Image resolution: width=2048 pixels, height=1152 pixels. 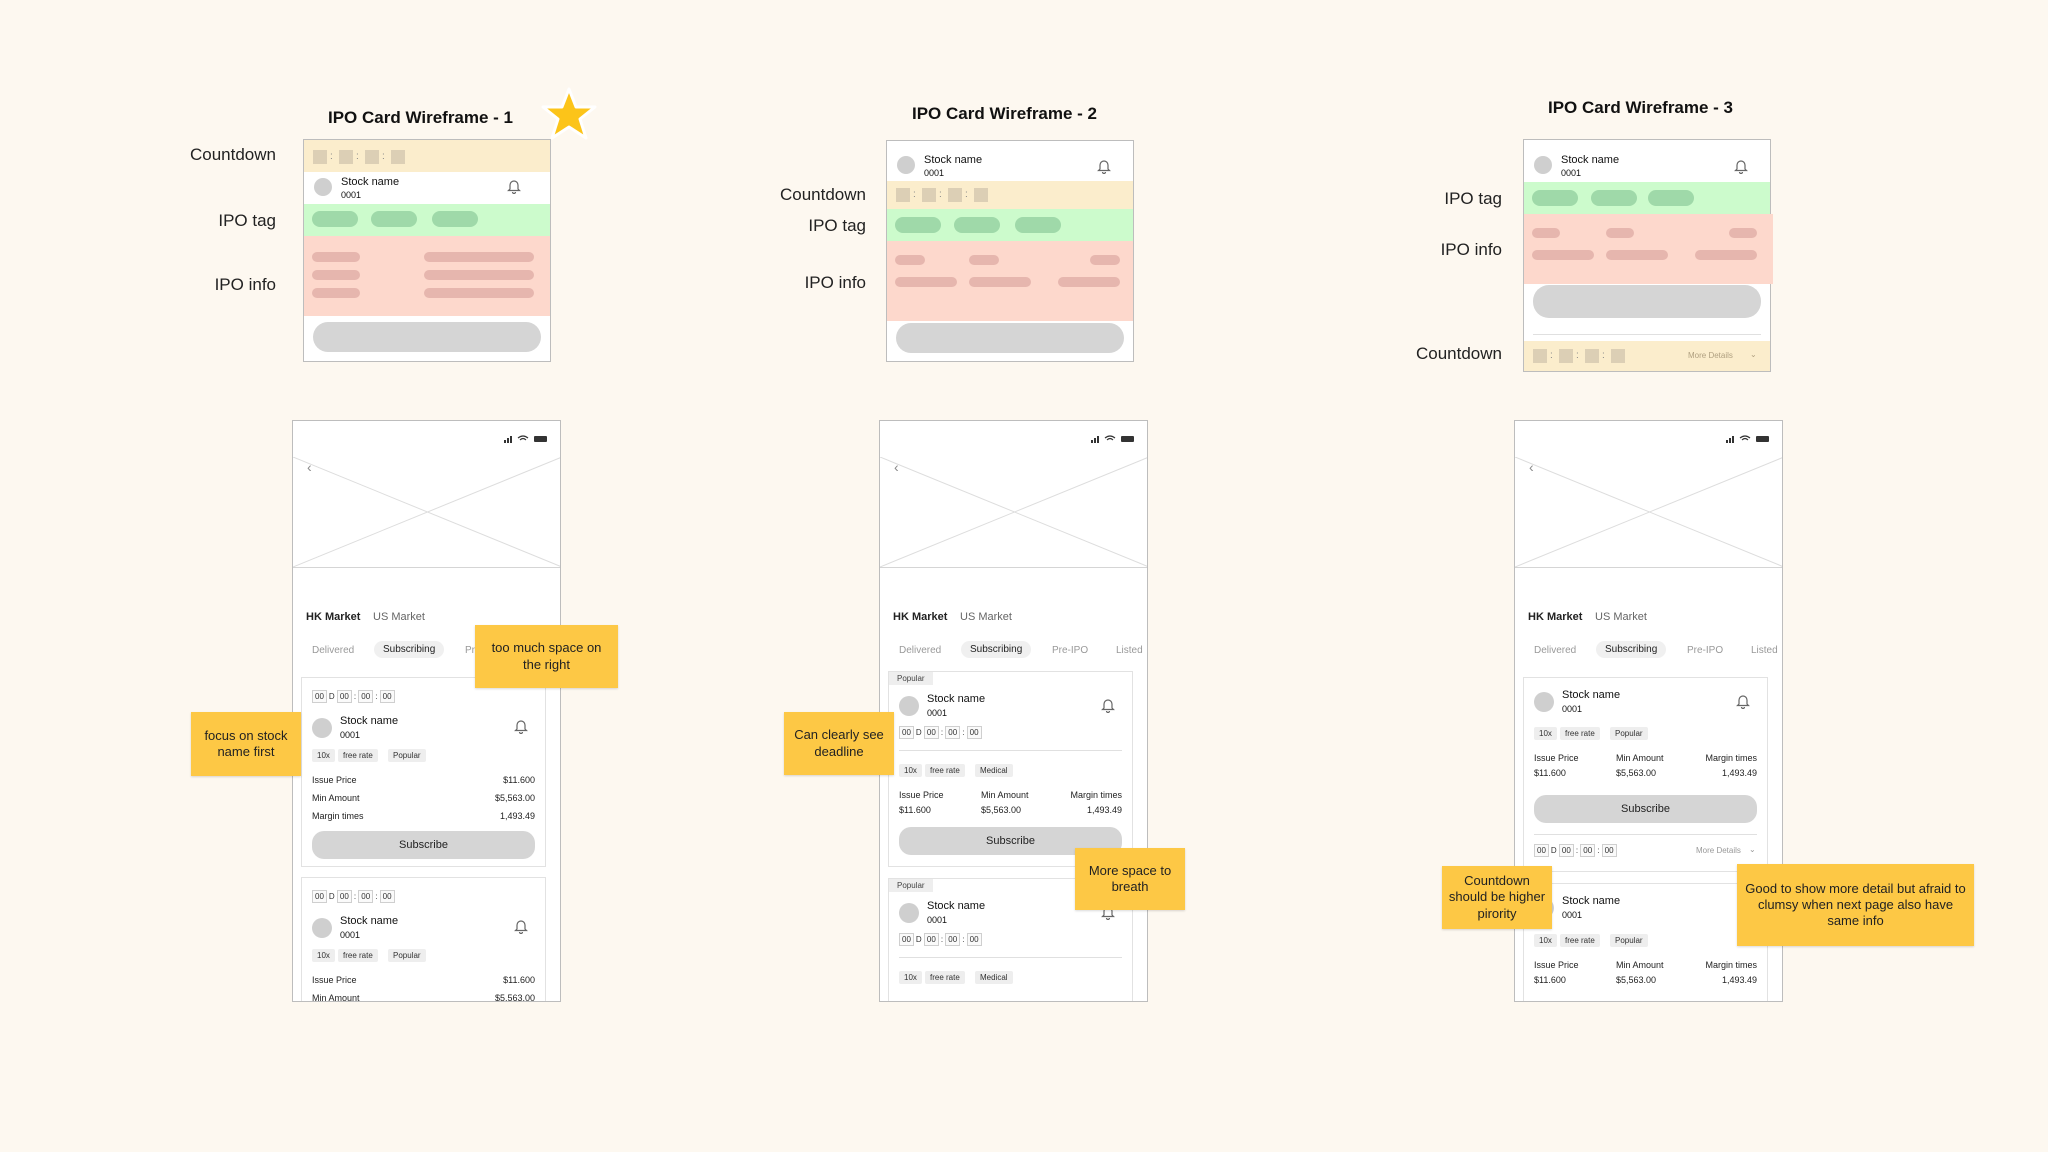 What do you see at coordinates (546, 656) in the screenshot?
I see `sticky-note: too much space on the right` at bounding box center [546, 656].